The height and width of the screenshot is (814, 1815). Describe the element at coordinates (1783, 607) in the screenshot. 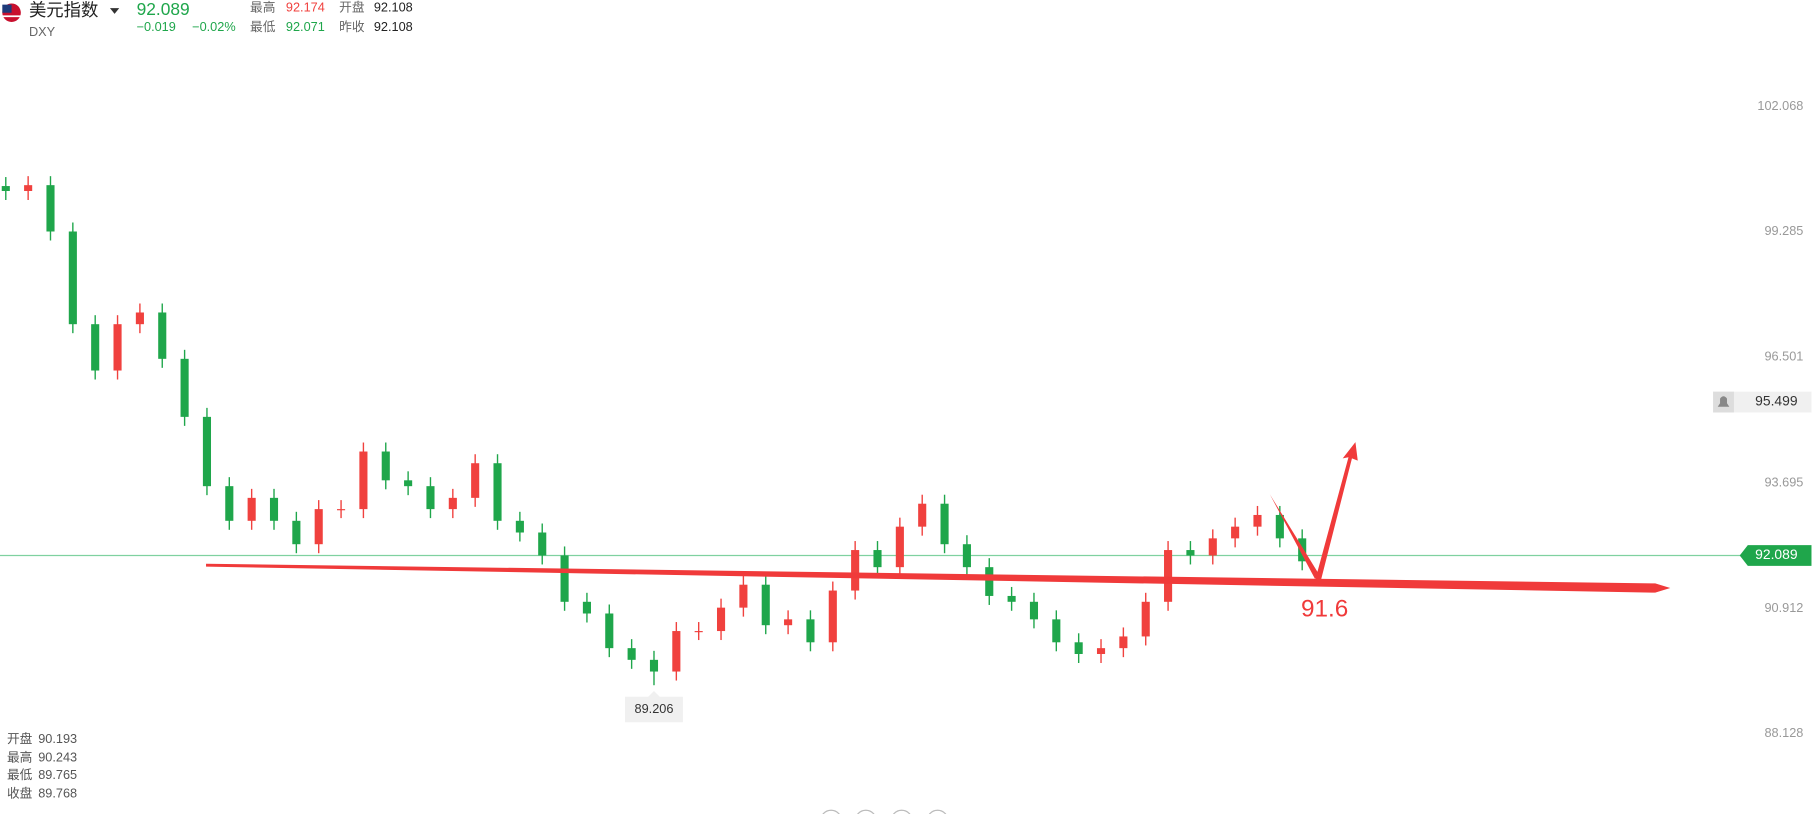

I see `y-tick-label: 90.912` at that location.